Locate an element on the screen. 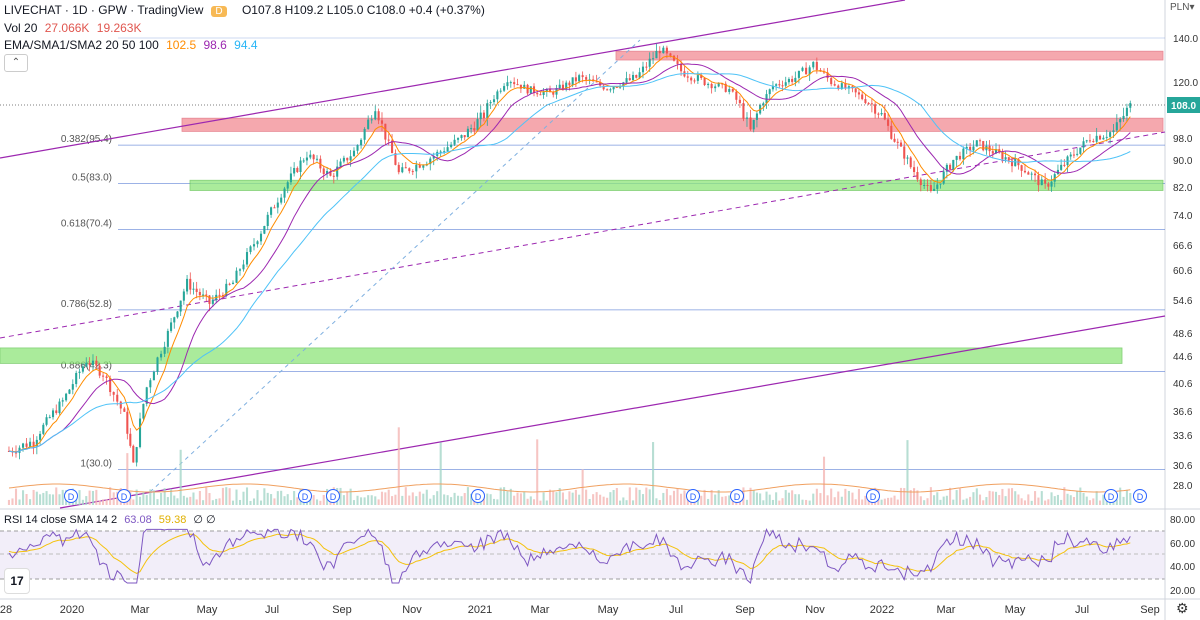 The width and height of the screenshot is (1200, 620). currency-selector: PLN▾ is located at coordinates (1182, 7).